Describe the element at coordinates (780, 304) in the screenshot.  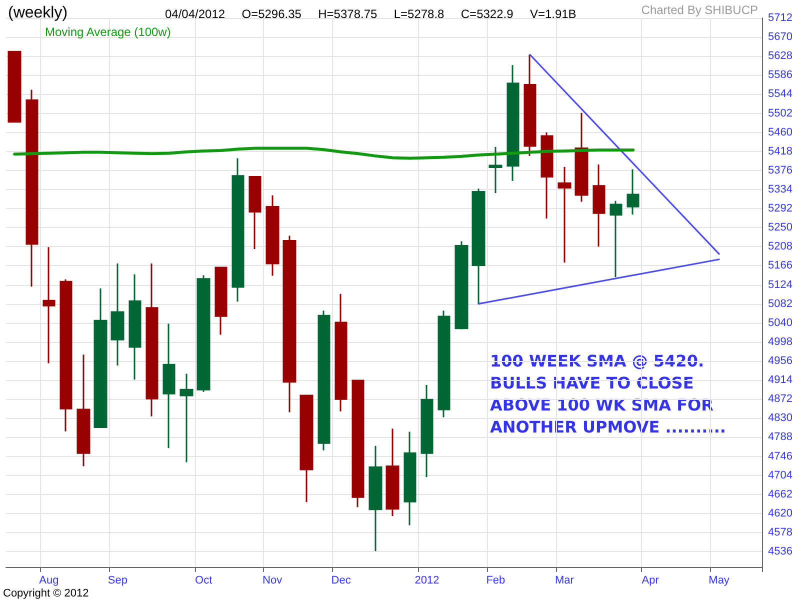
I see `y-tick-label: 5082` at that location.